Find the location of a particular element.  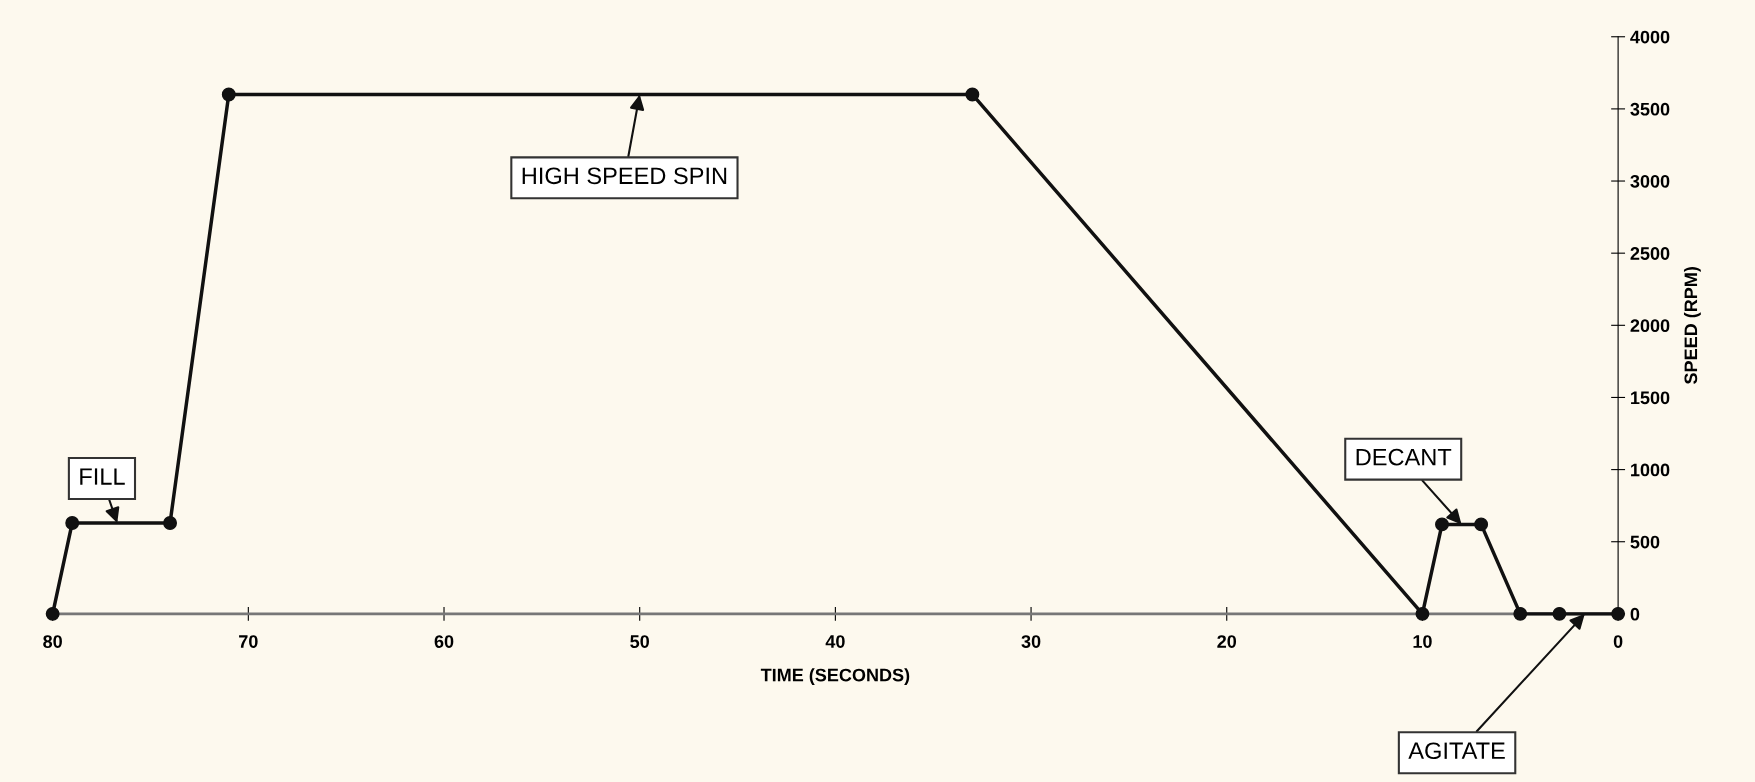

y-axis-title: SPEED (RPM) is located at coordinates (1692, 325).